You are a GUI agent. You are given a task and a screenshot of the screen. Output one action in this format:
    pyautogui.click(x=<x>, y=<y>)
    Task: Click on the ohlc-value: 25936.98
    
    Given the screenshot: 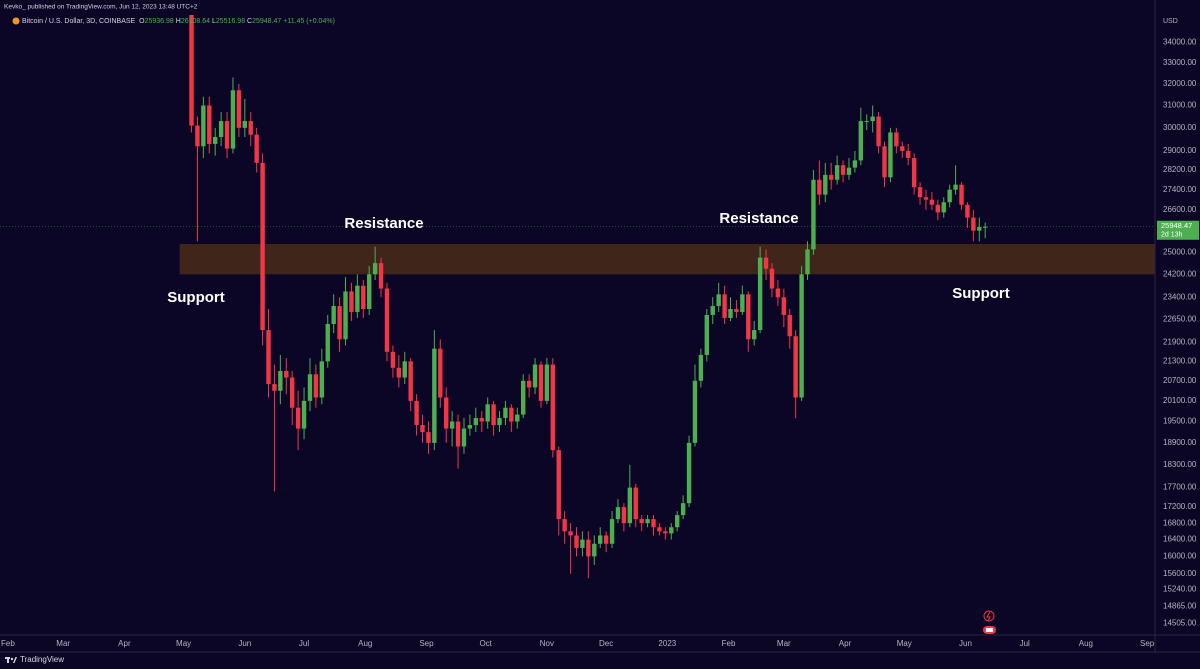 What is the action you would take?
    pyautogui.click(x=159, y=21)
    